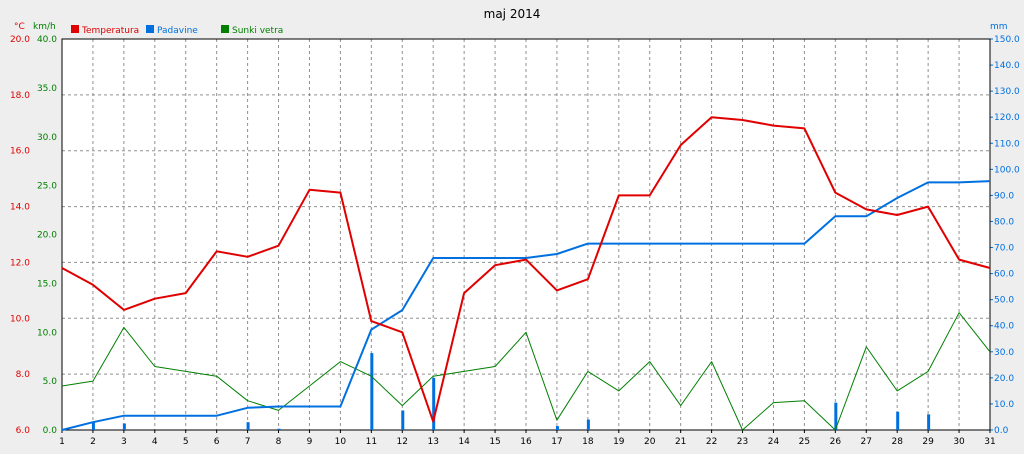 This screenshot has width=1024, height=454. Describe the element at coordinates (1004, 301) in the screenshot. I see `y-tick-label-precipitation: 50.0` at that location.